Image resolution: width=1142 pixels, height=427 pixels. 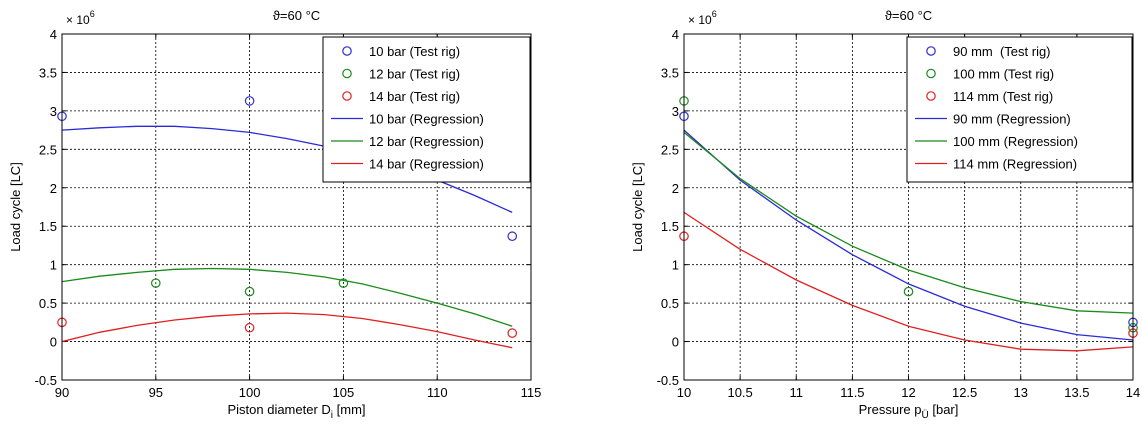 I want to click on x-tick-label: 11, so click(x=797, y=392).